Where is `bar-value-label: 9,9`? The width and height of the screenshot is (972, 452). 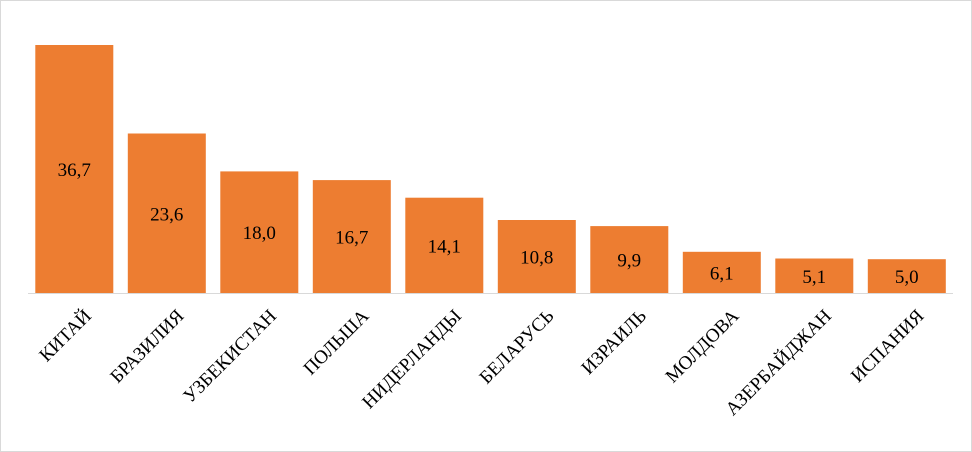 bar-value-label: 9,9 is located at coordinates (629, 261).